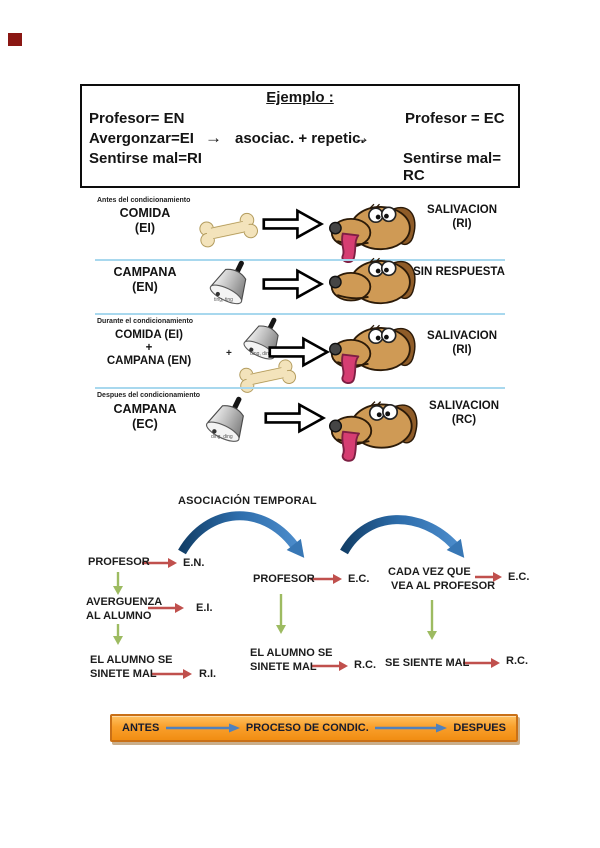  Describe the element at coordinates (374, 283) in the screenshot. I see `dog-neutral-image` at that location.